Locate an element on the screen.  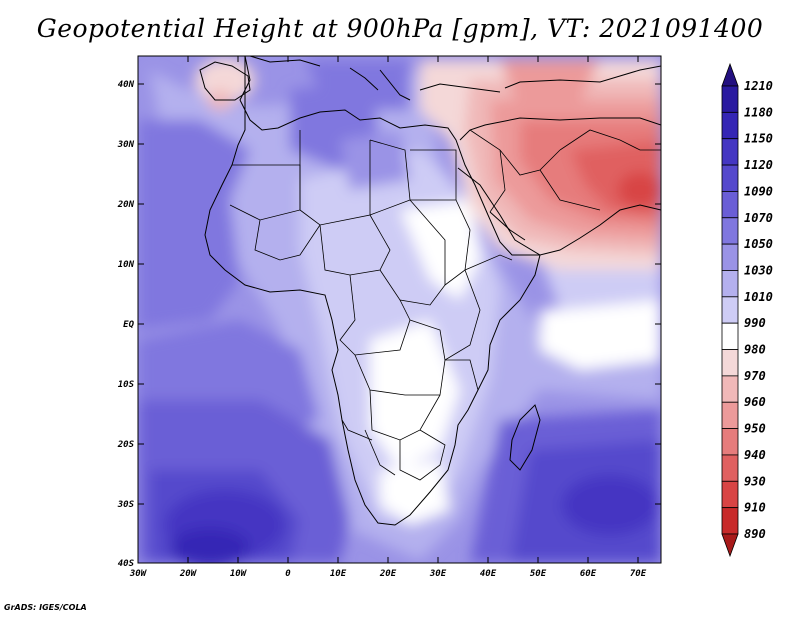
lon-label: 20E is located at coordinates (388, 574).